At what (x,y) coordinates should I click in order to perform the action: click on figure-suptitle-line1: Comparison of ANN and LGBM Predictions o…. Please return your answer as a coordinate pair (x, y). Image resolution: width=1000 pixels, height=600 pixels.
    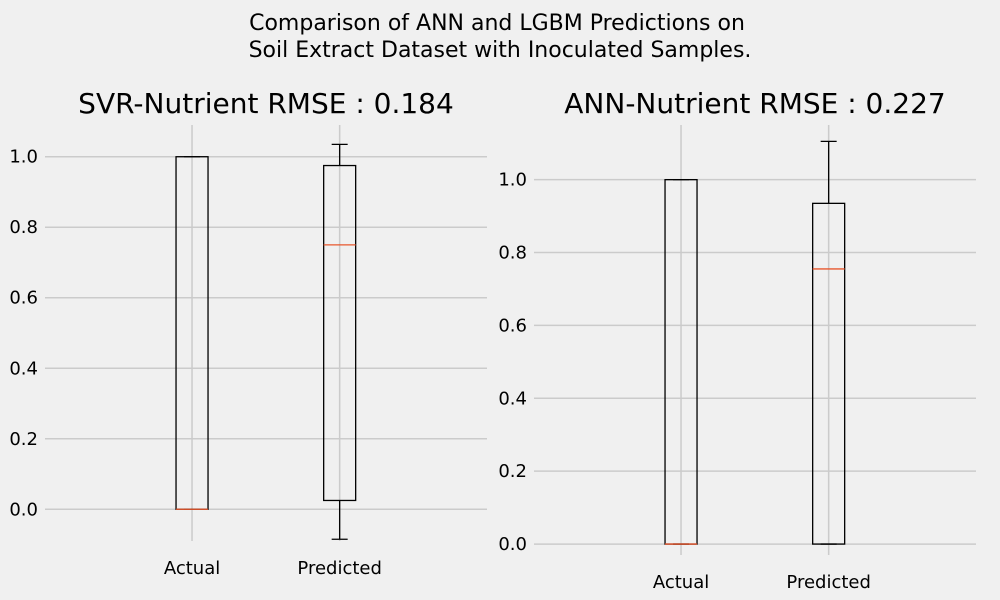
    Looking at the image, I should click on (497, 23).